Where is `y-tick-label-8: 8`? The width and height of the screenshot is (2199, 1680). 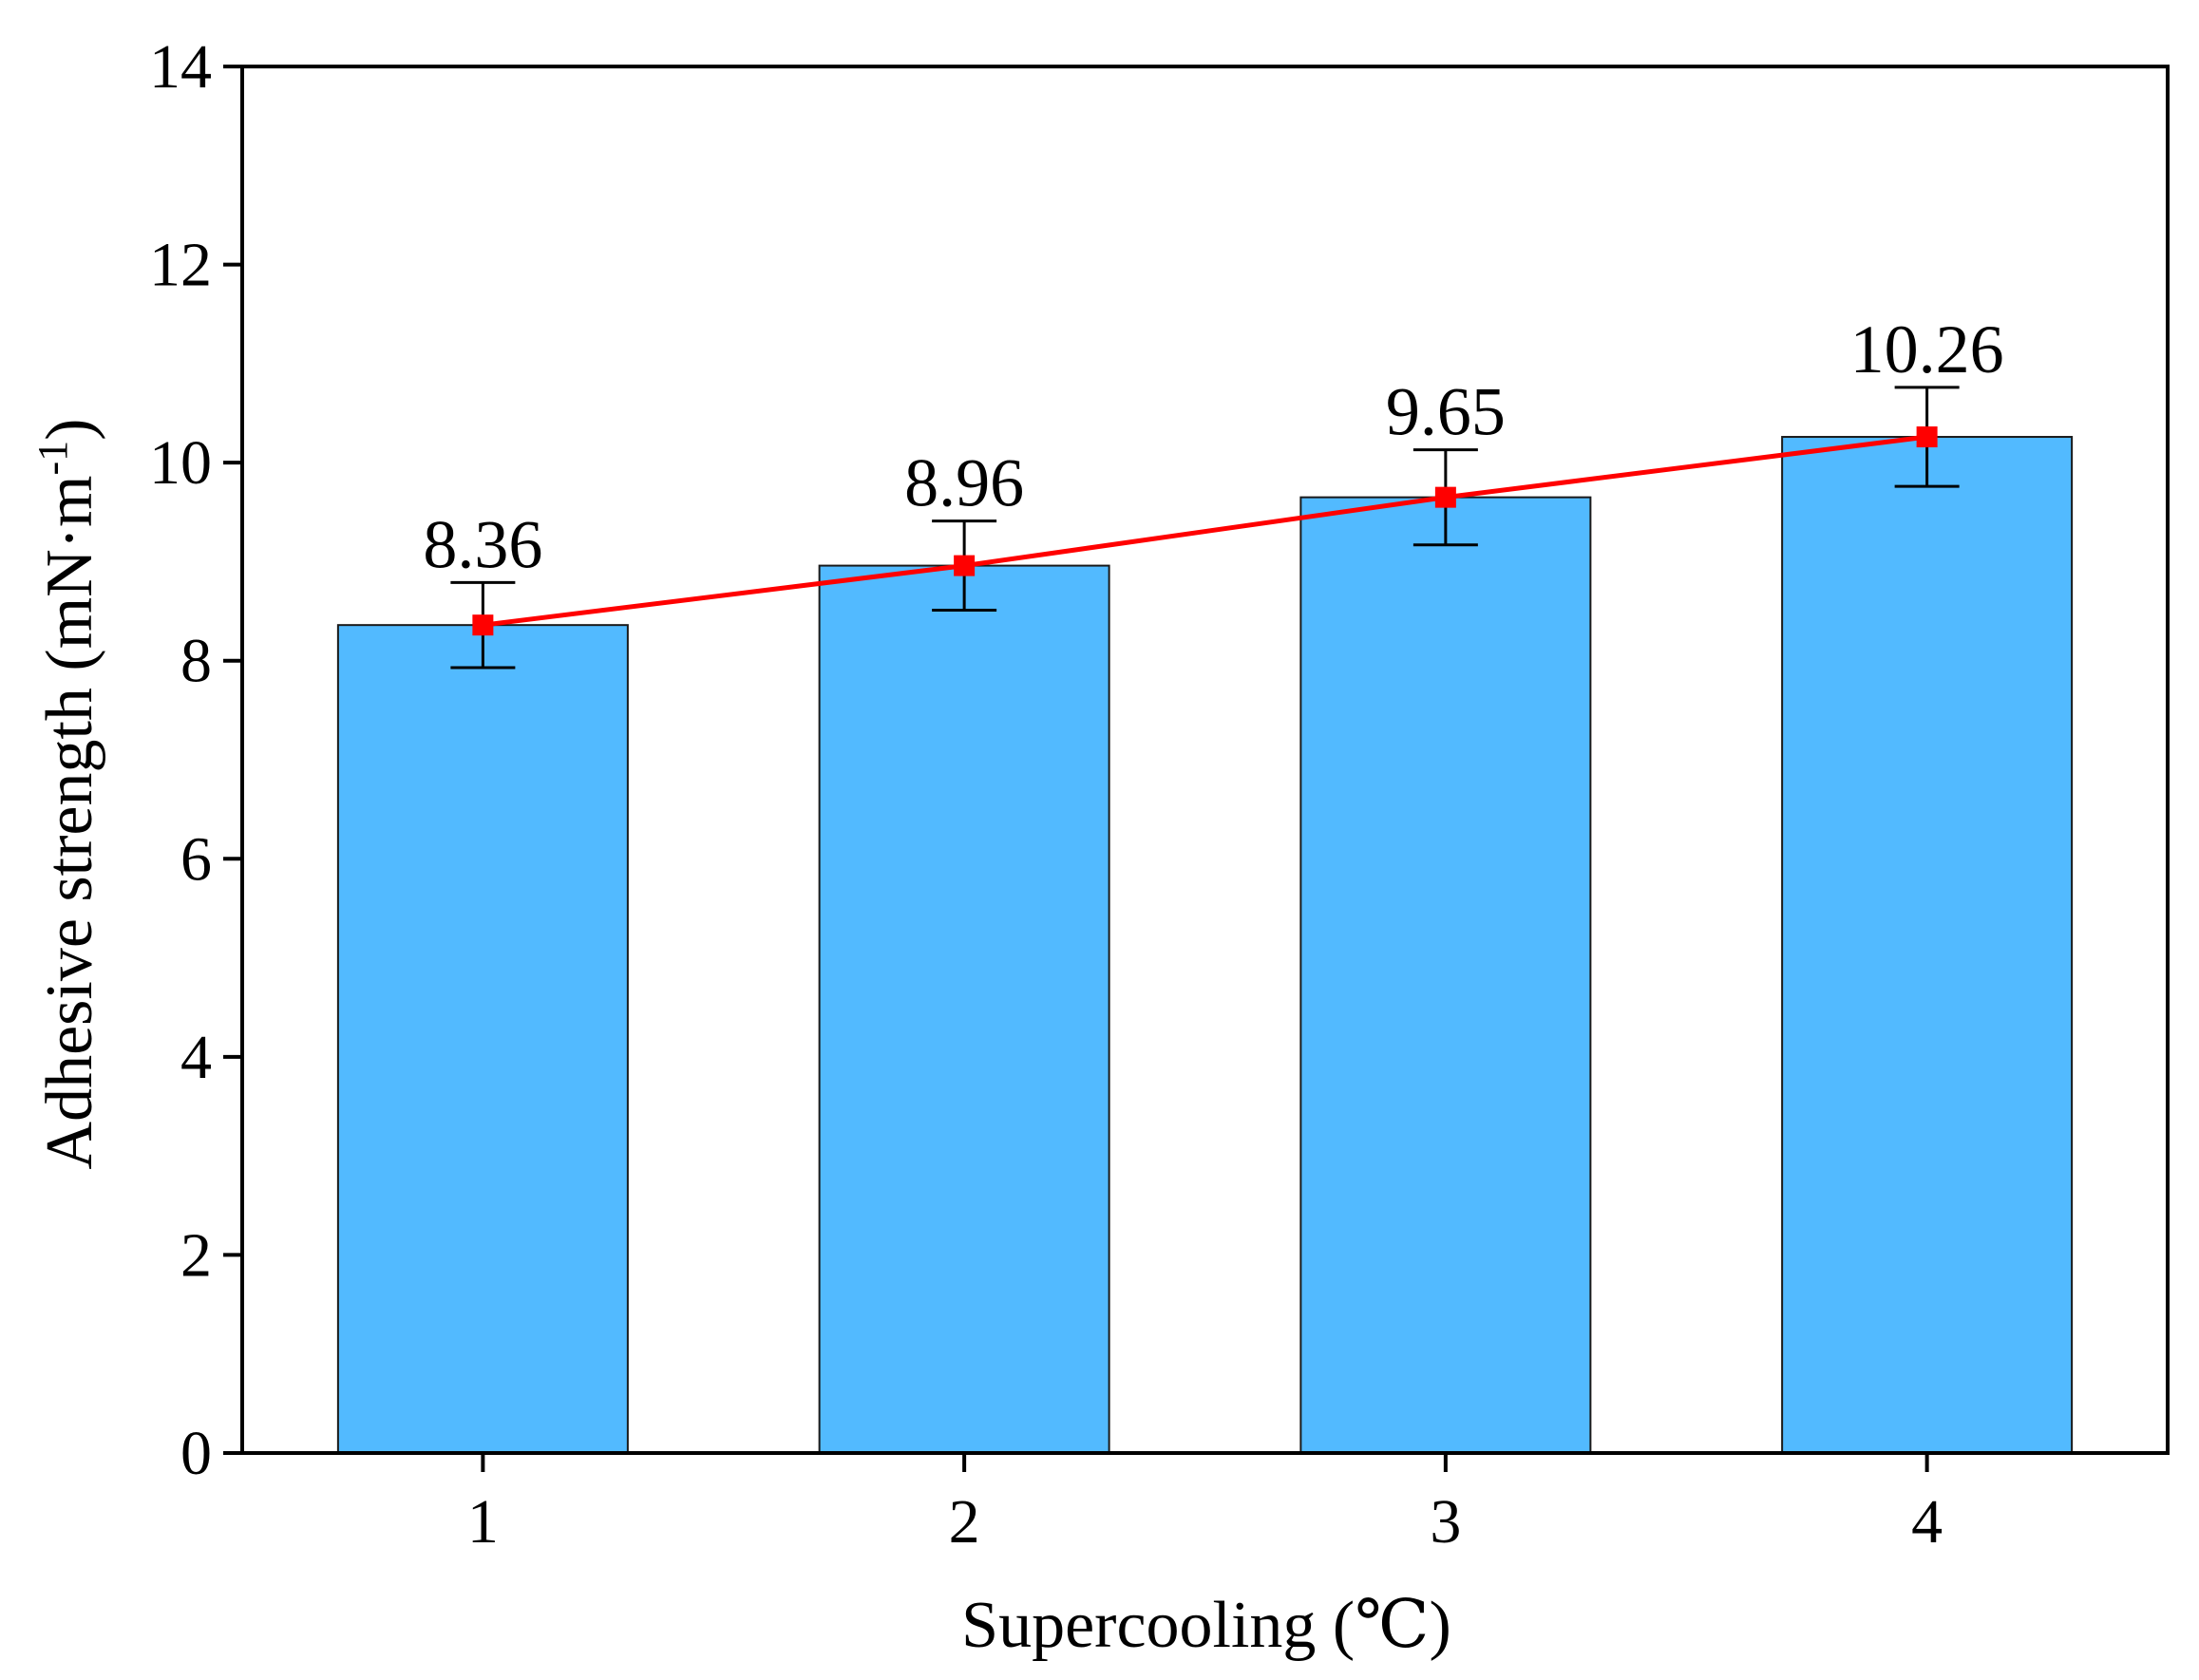
y-tick-label-8: 8 is located at coordinates (196, 661).